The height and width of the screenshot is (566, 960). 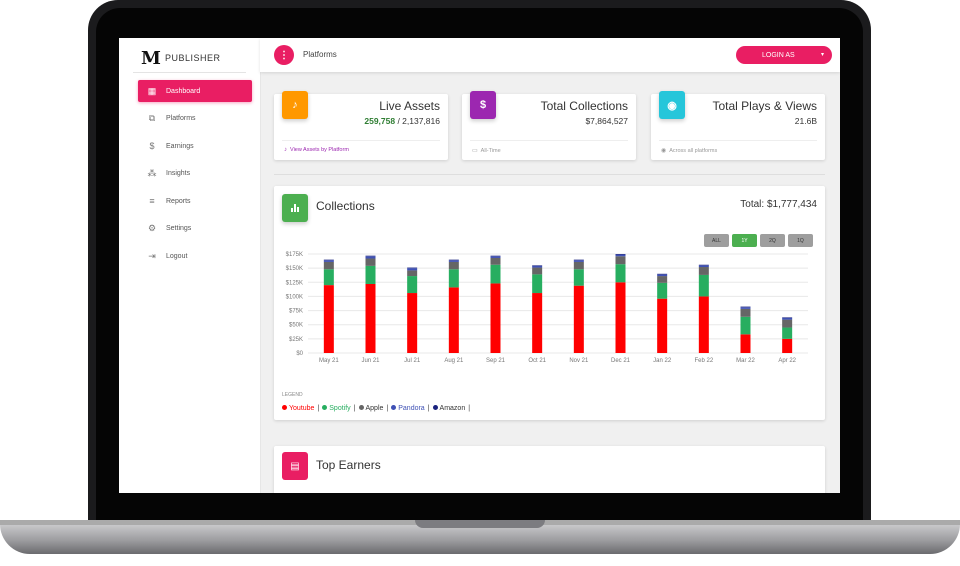 I want to click on x-tick-label: Feb 22, so click(x=703, y=361).